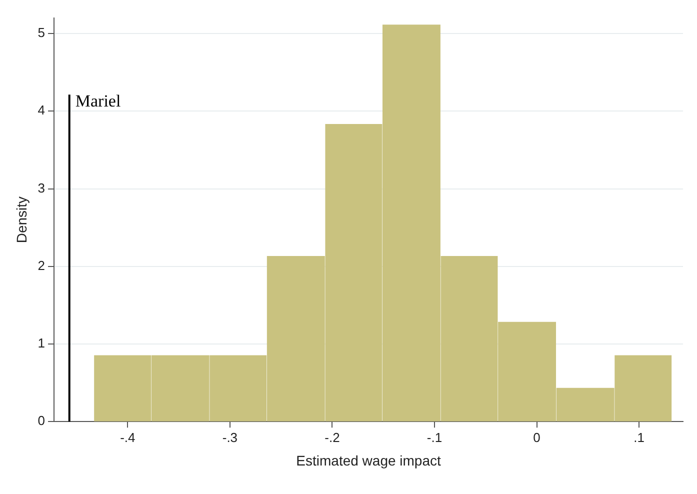  What do you see at coordinates (536, 437) in the screenshot?
I see `x-tick-label: 0` at bounding box center [536, 437].